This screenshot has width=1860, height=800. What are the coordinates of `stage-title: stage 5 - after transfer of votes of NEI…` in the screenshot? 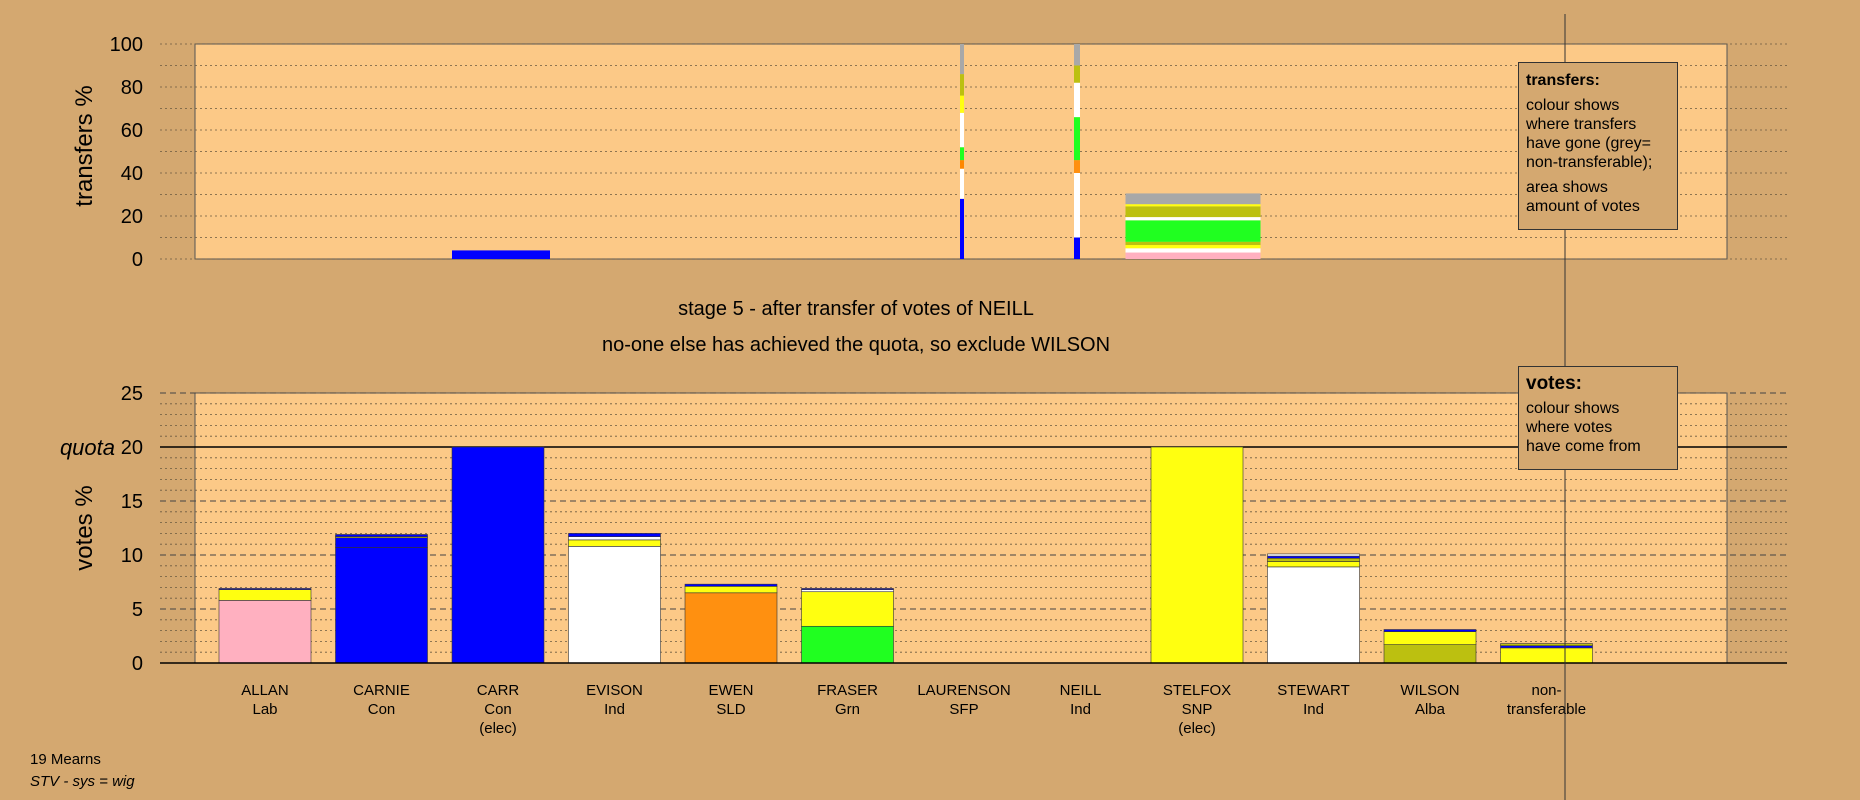 It's located at (856, 309).